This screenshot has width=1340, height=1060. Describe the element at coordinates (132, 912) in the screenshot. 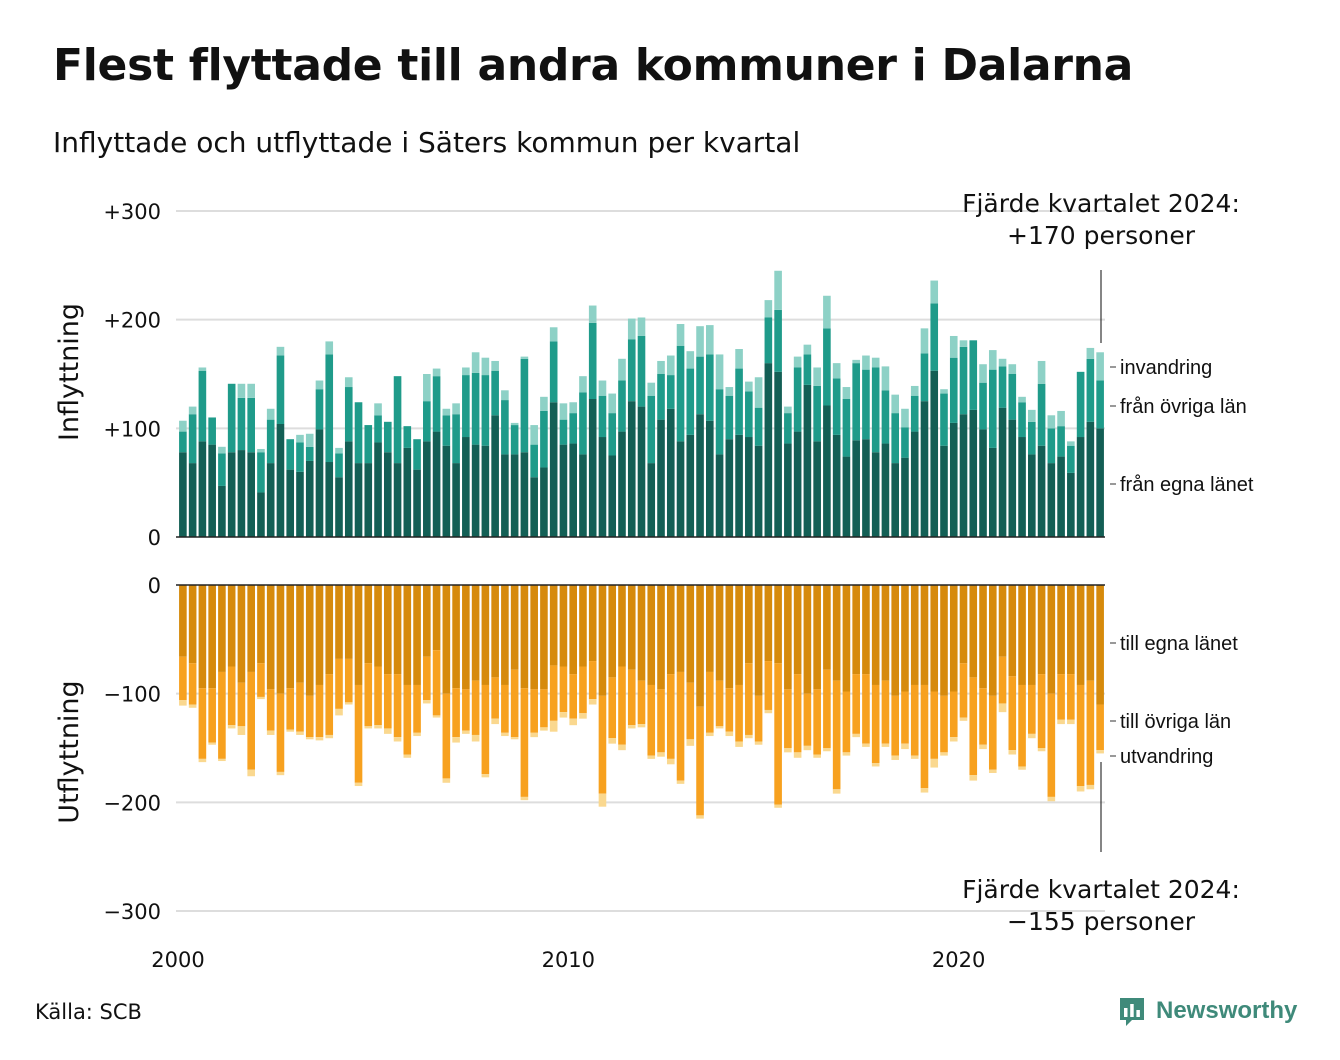

I see `y-tick-label-out: −300` at that location.